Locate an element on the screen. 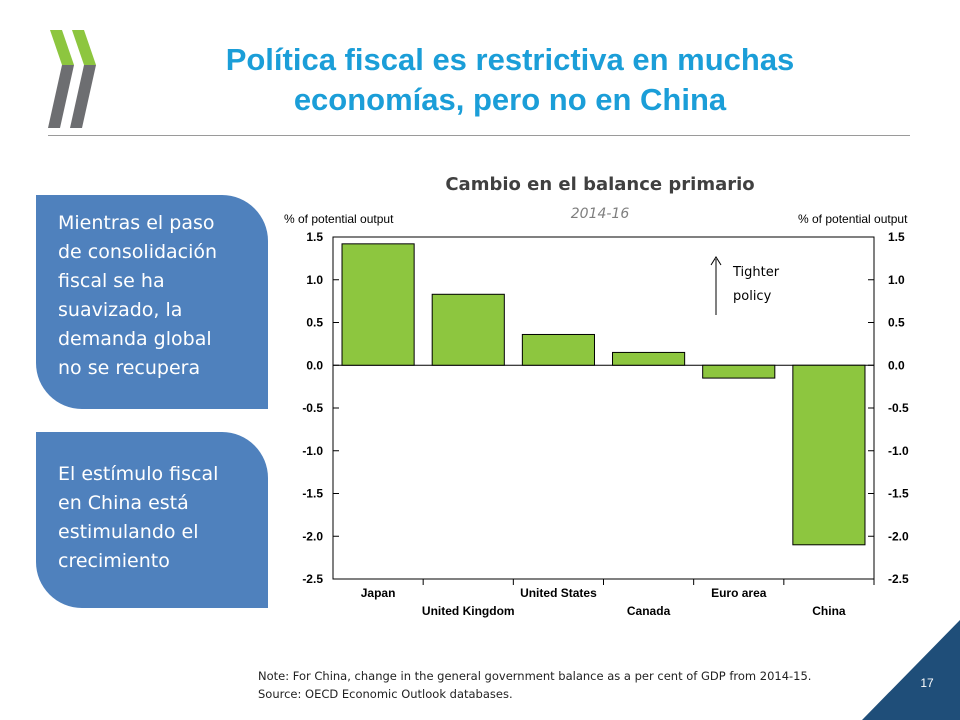  callout-line: fiscal se ha is located at coordinates (111, 281).